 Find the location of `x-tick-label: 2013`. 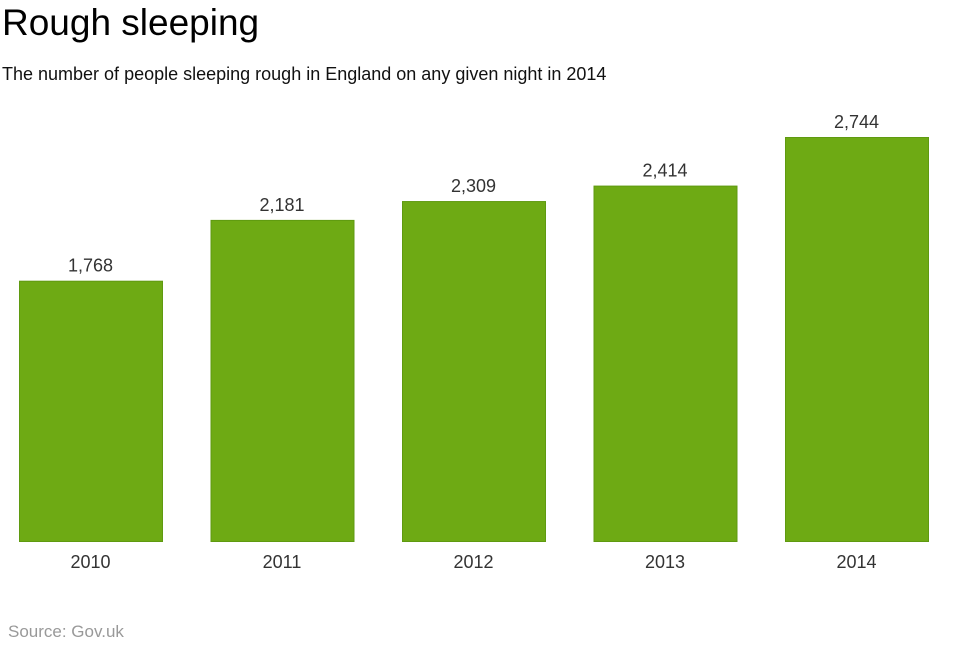

x-tick-label: 2013 is located at coordinates (665, 562).